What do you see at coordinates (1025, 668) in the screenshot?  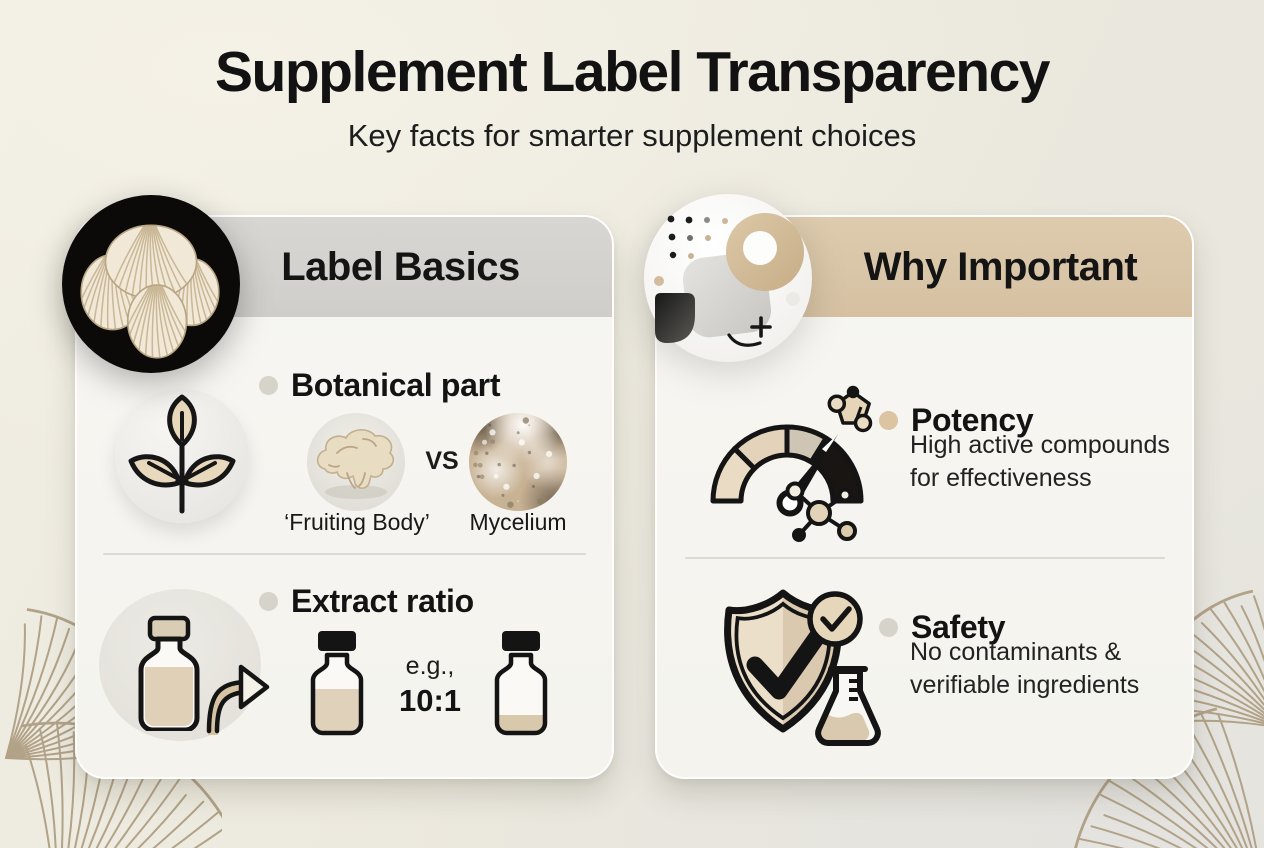 I see `safety-description: No contaminants & verifiable ingredients` at bounding box center [1025, 668].